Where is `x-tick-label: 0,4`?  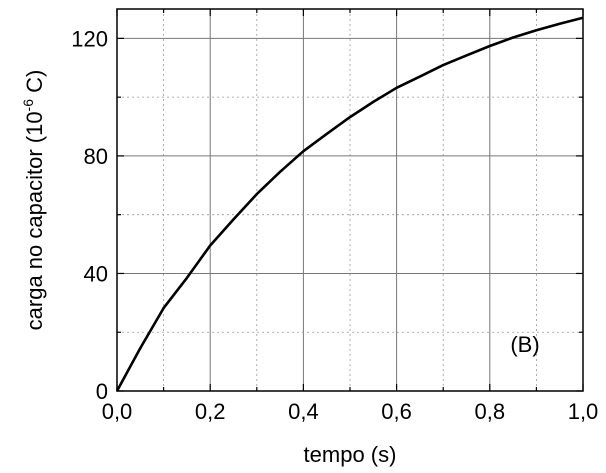 x-tick-label: 0,4 is located at coordinates (303, 411).